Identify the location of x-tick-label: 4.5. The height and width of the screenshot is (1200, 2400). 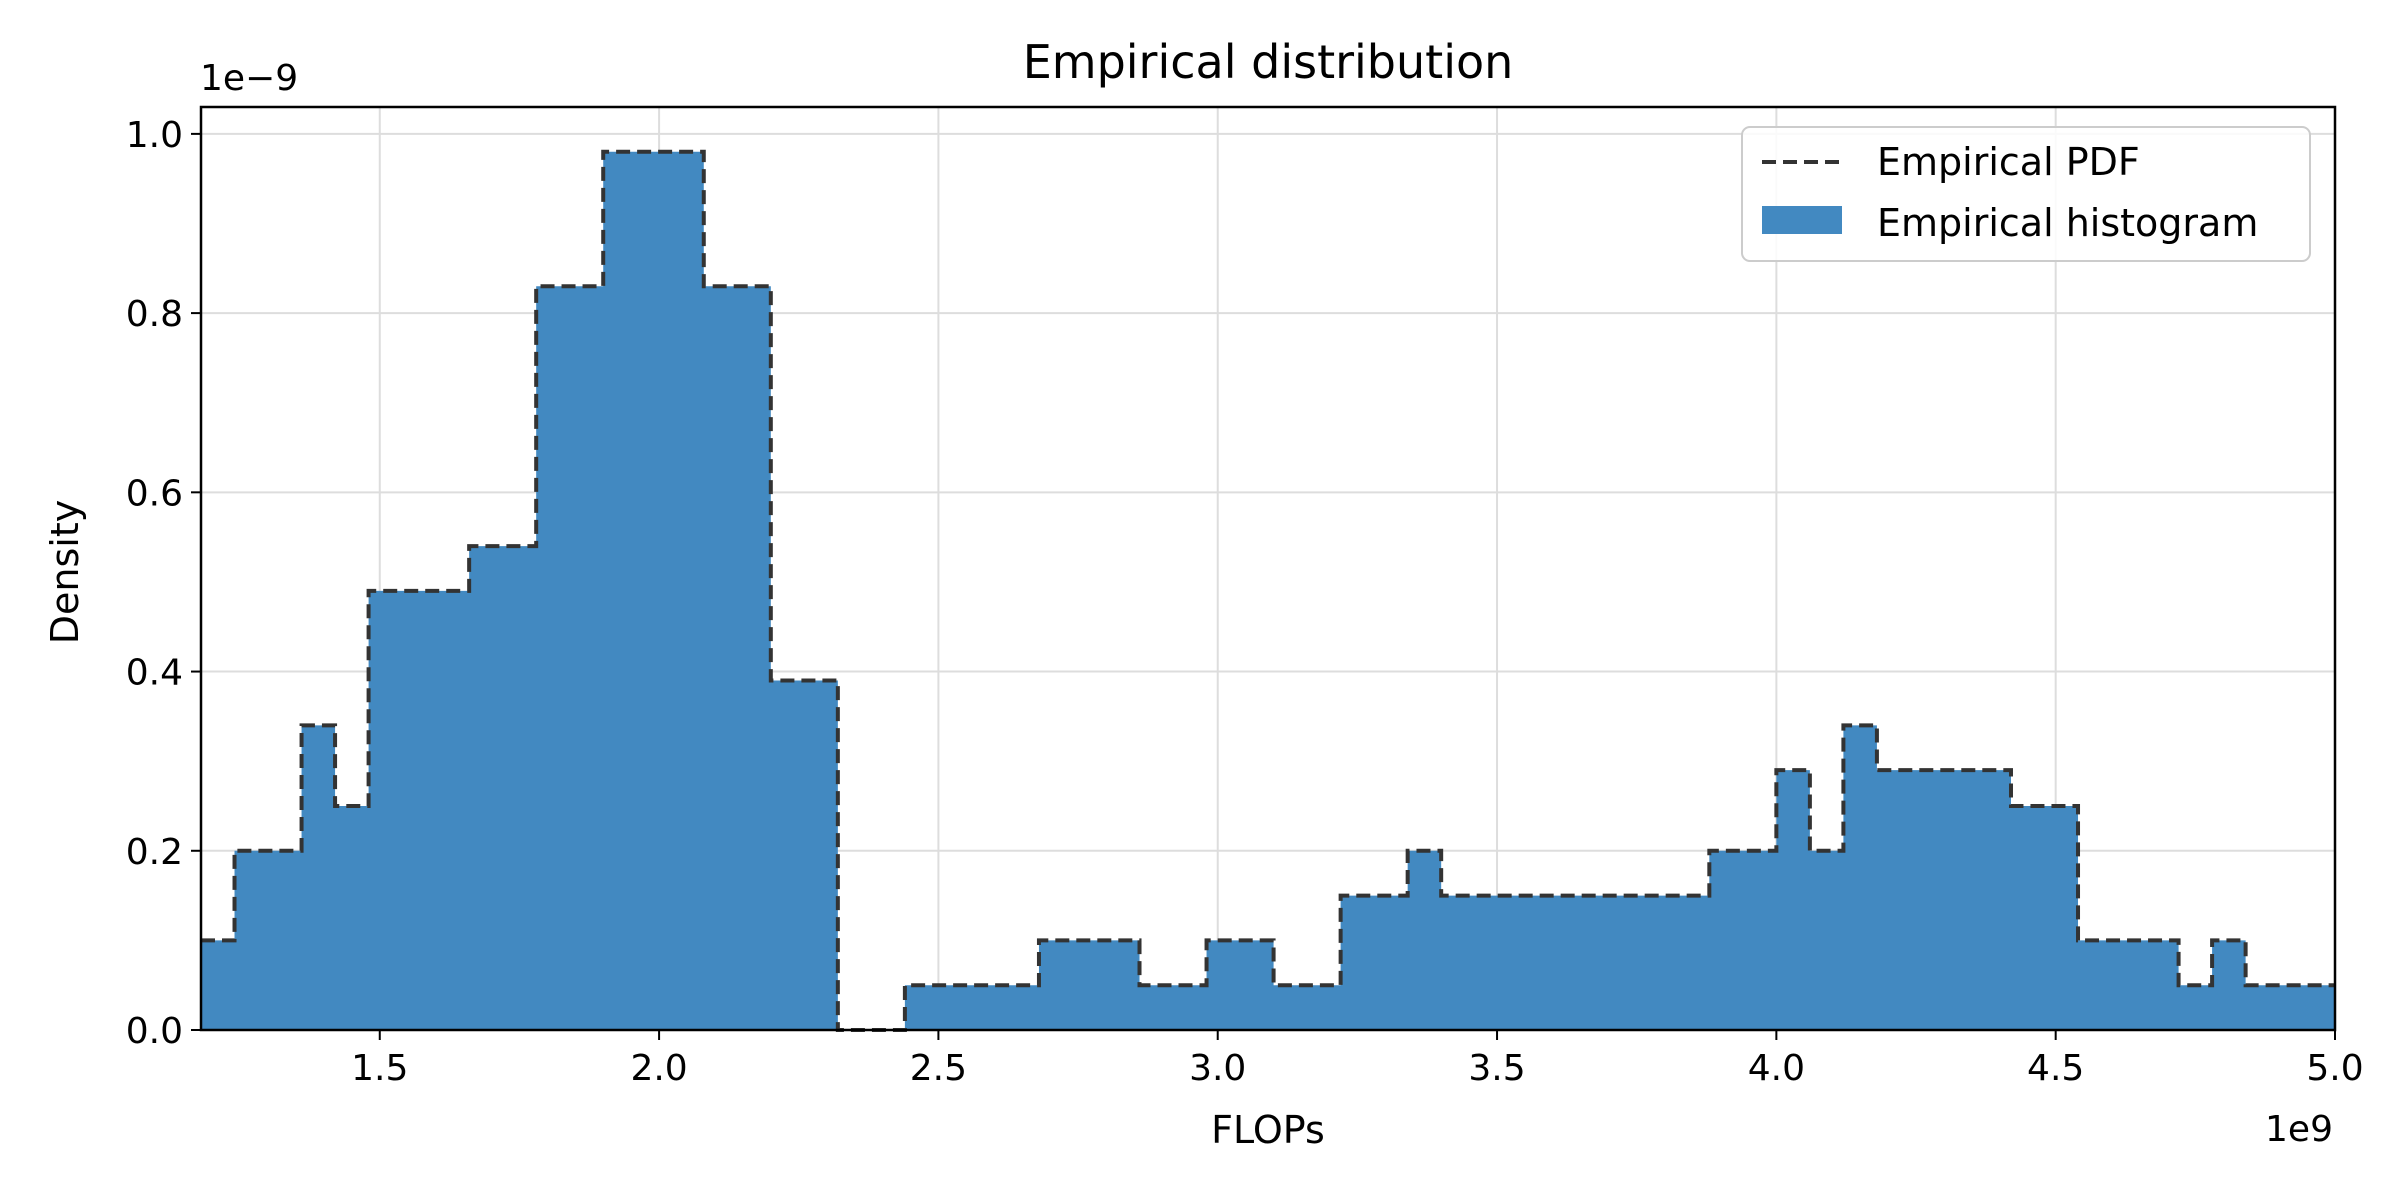
(2055, 1068).